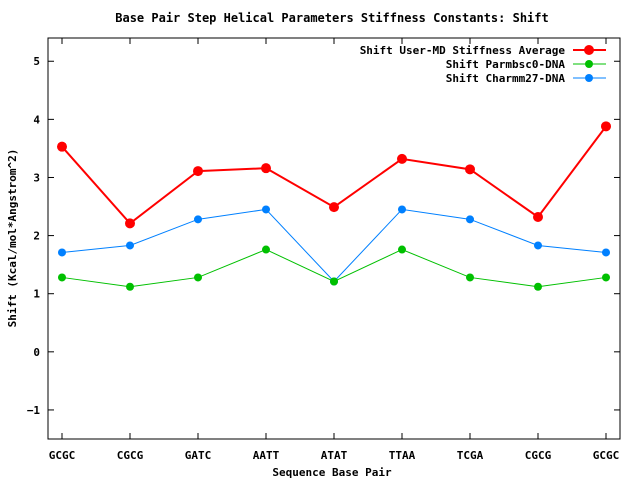 This screenshot has height=480, width=640. Describe the element at coordinates (36, 236) in the screenshot. I see `y-tick-label: 2` at that location.